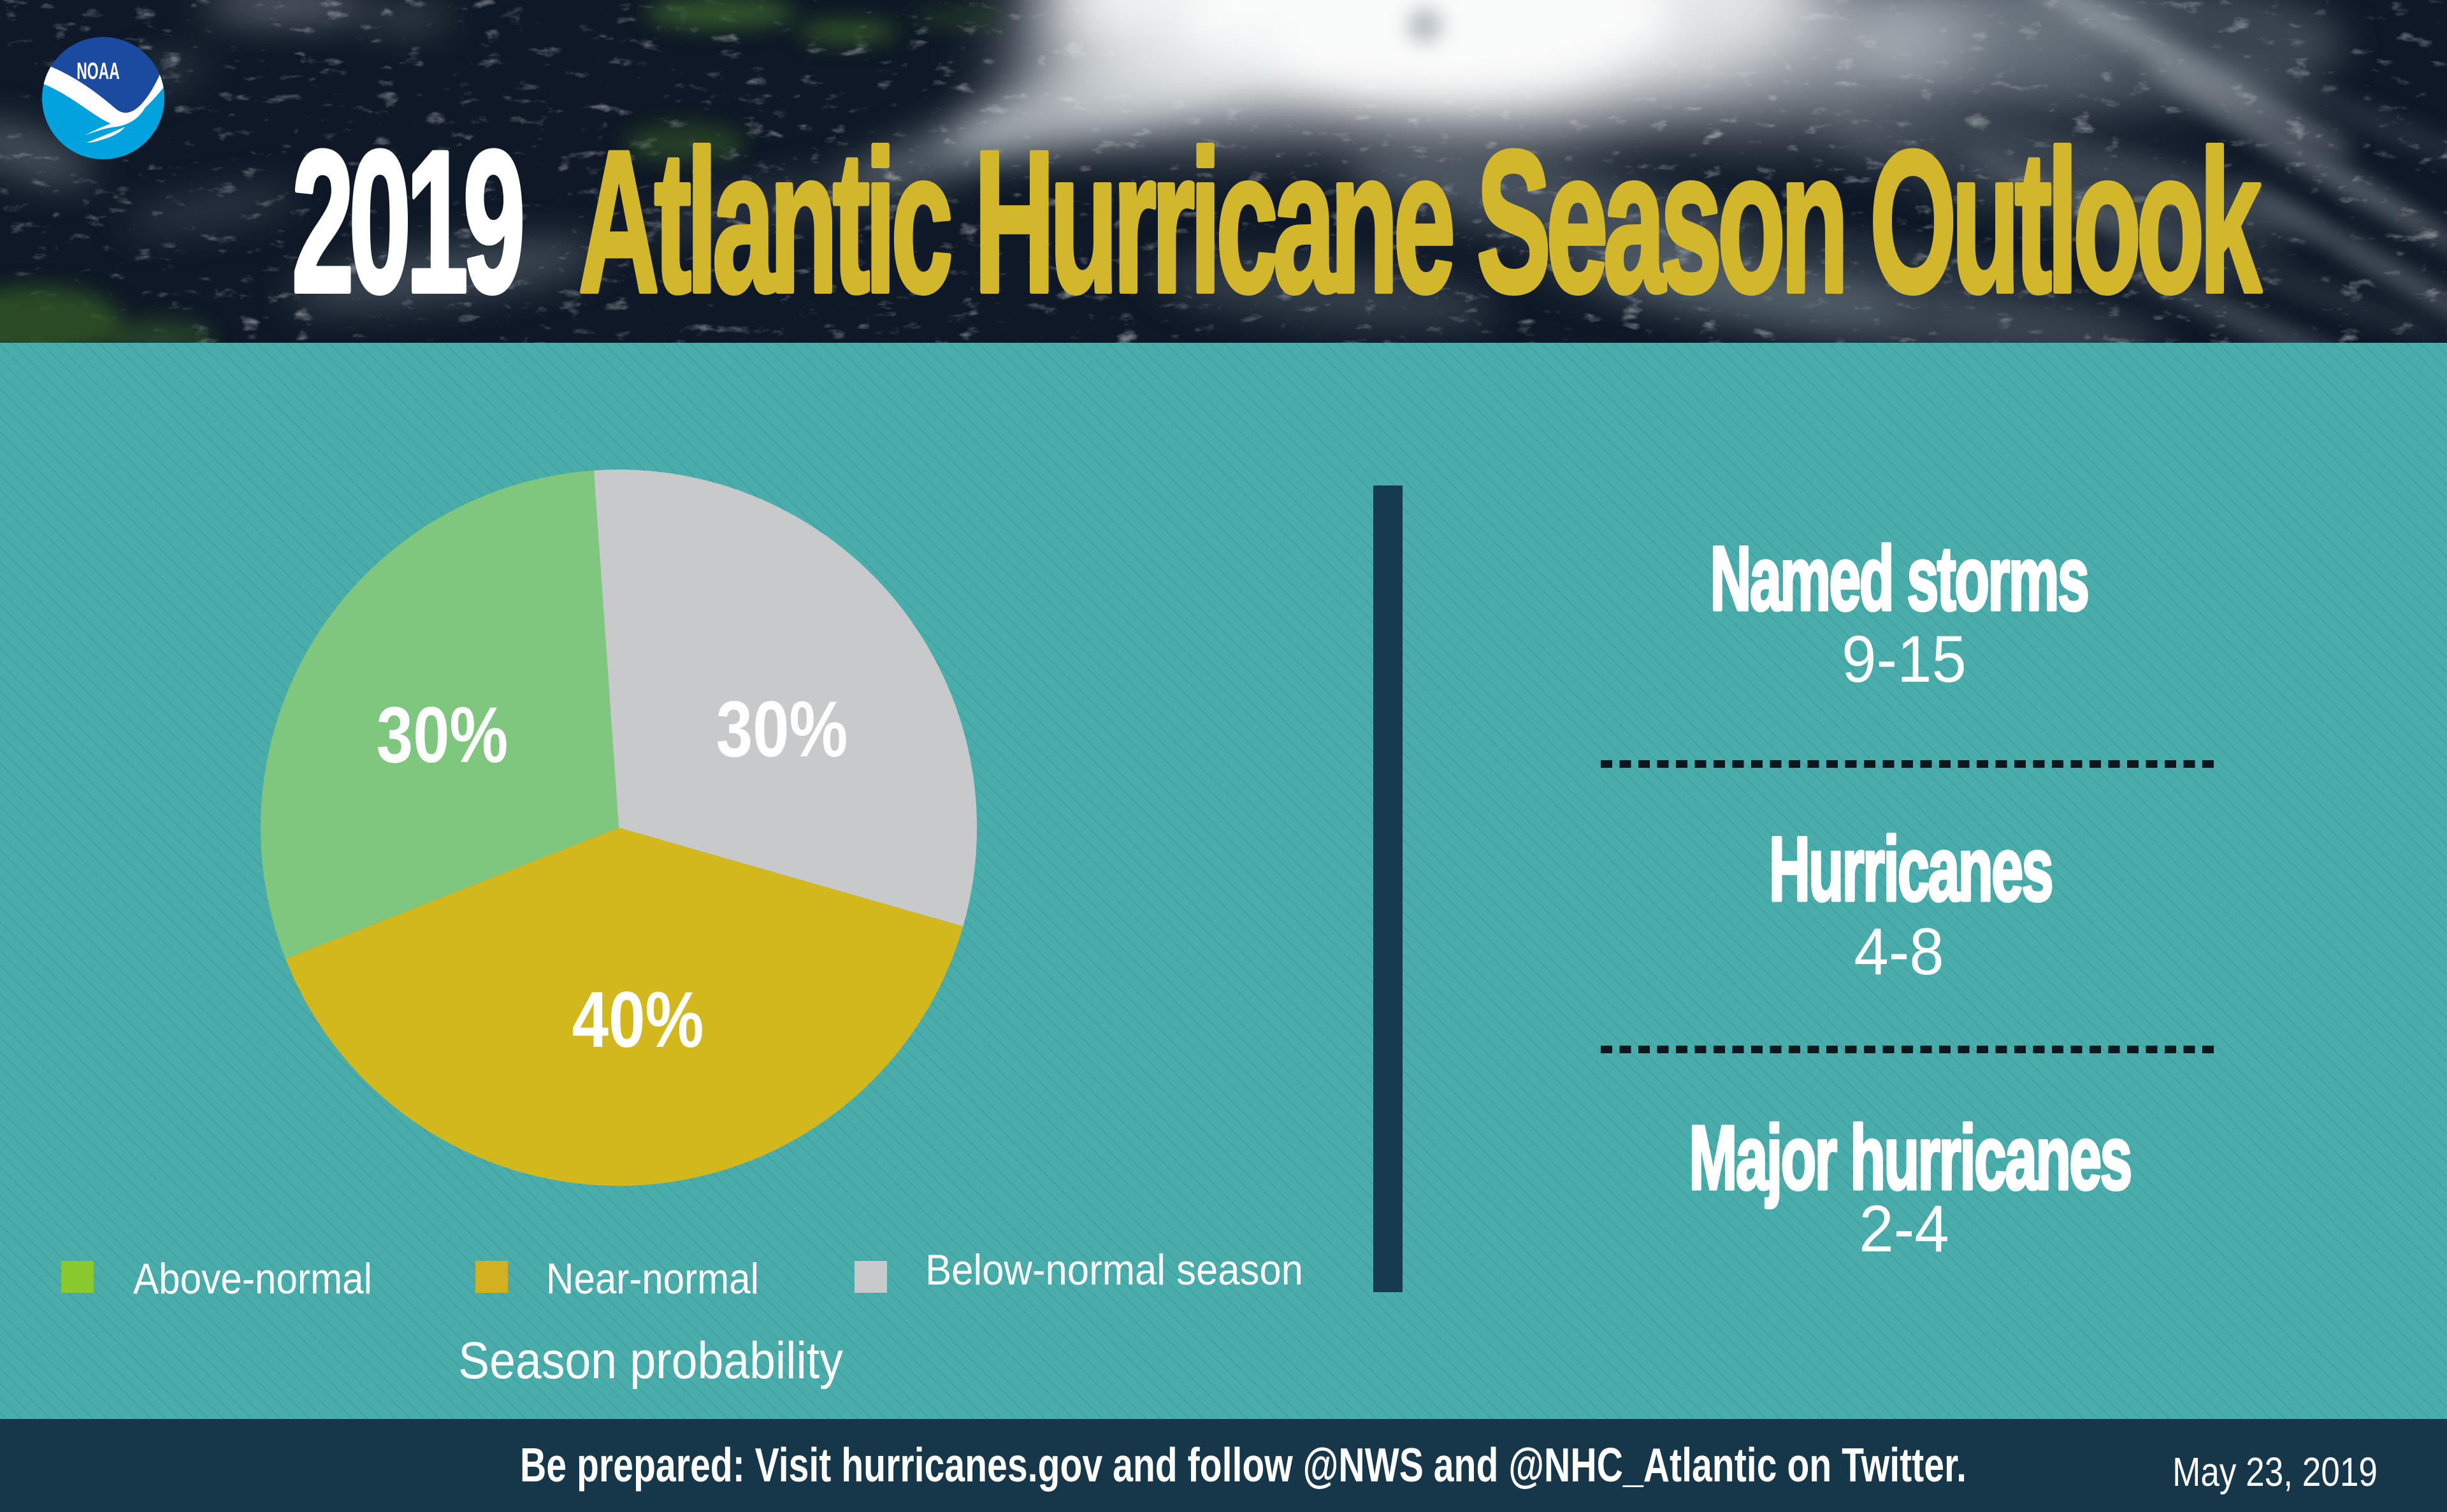 The image size is (2447, 1512). What do you see at coordinates (252, 1279) in the screenshot?
I see `svg-text: Above-normal` at bounding box center [252, 1279].